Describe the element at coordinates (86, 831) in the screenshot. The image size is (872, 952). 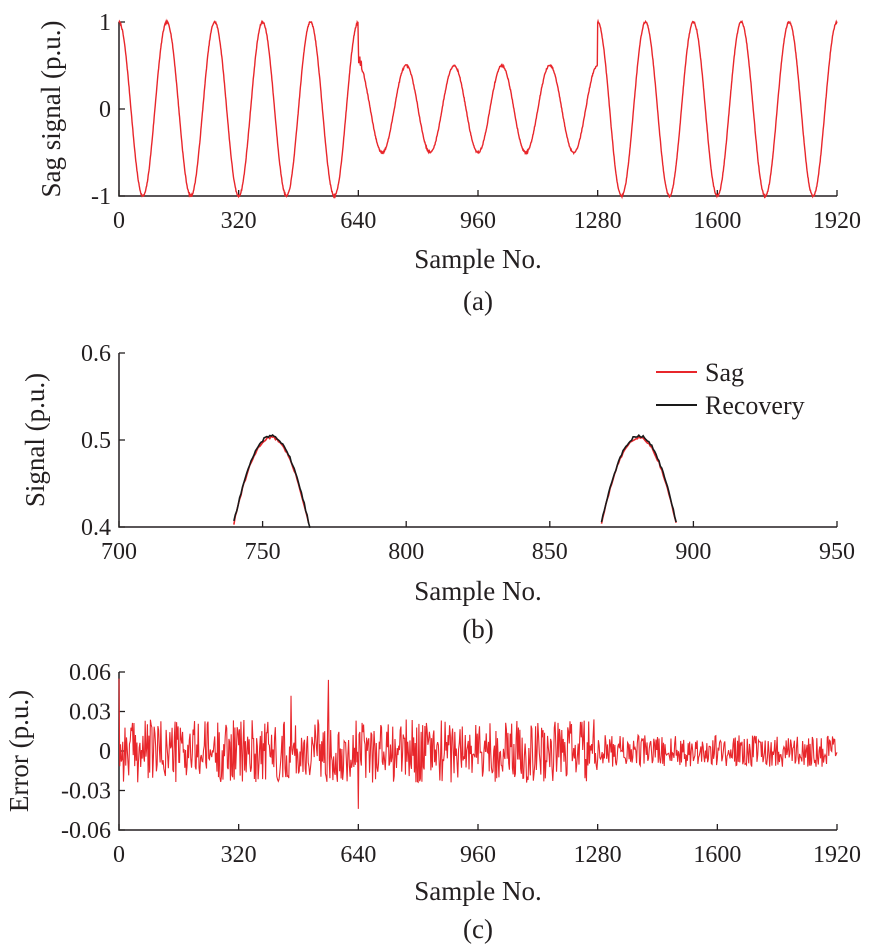
I see `y-tick-label: -0.06` at that location.